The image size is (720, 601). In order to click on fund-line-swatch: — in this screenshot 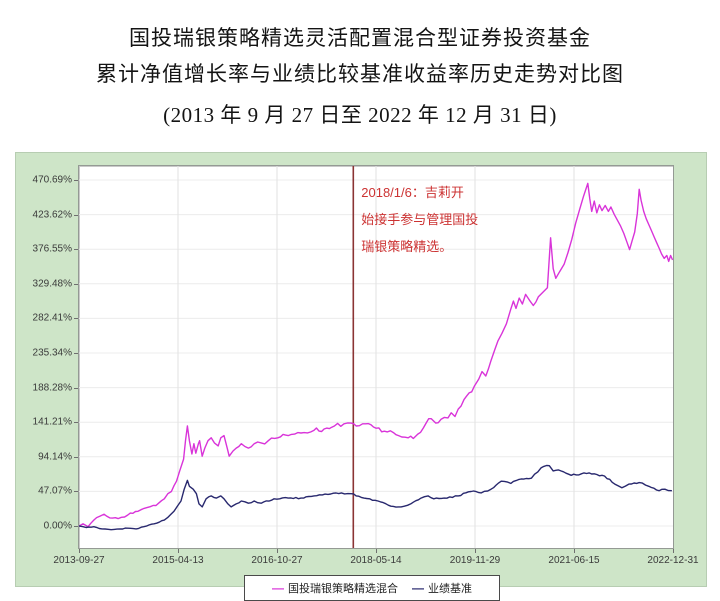, I will do `click(278, 587)`.